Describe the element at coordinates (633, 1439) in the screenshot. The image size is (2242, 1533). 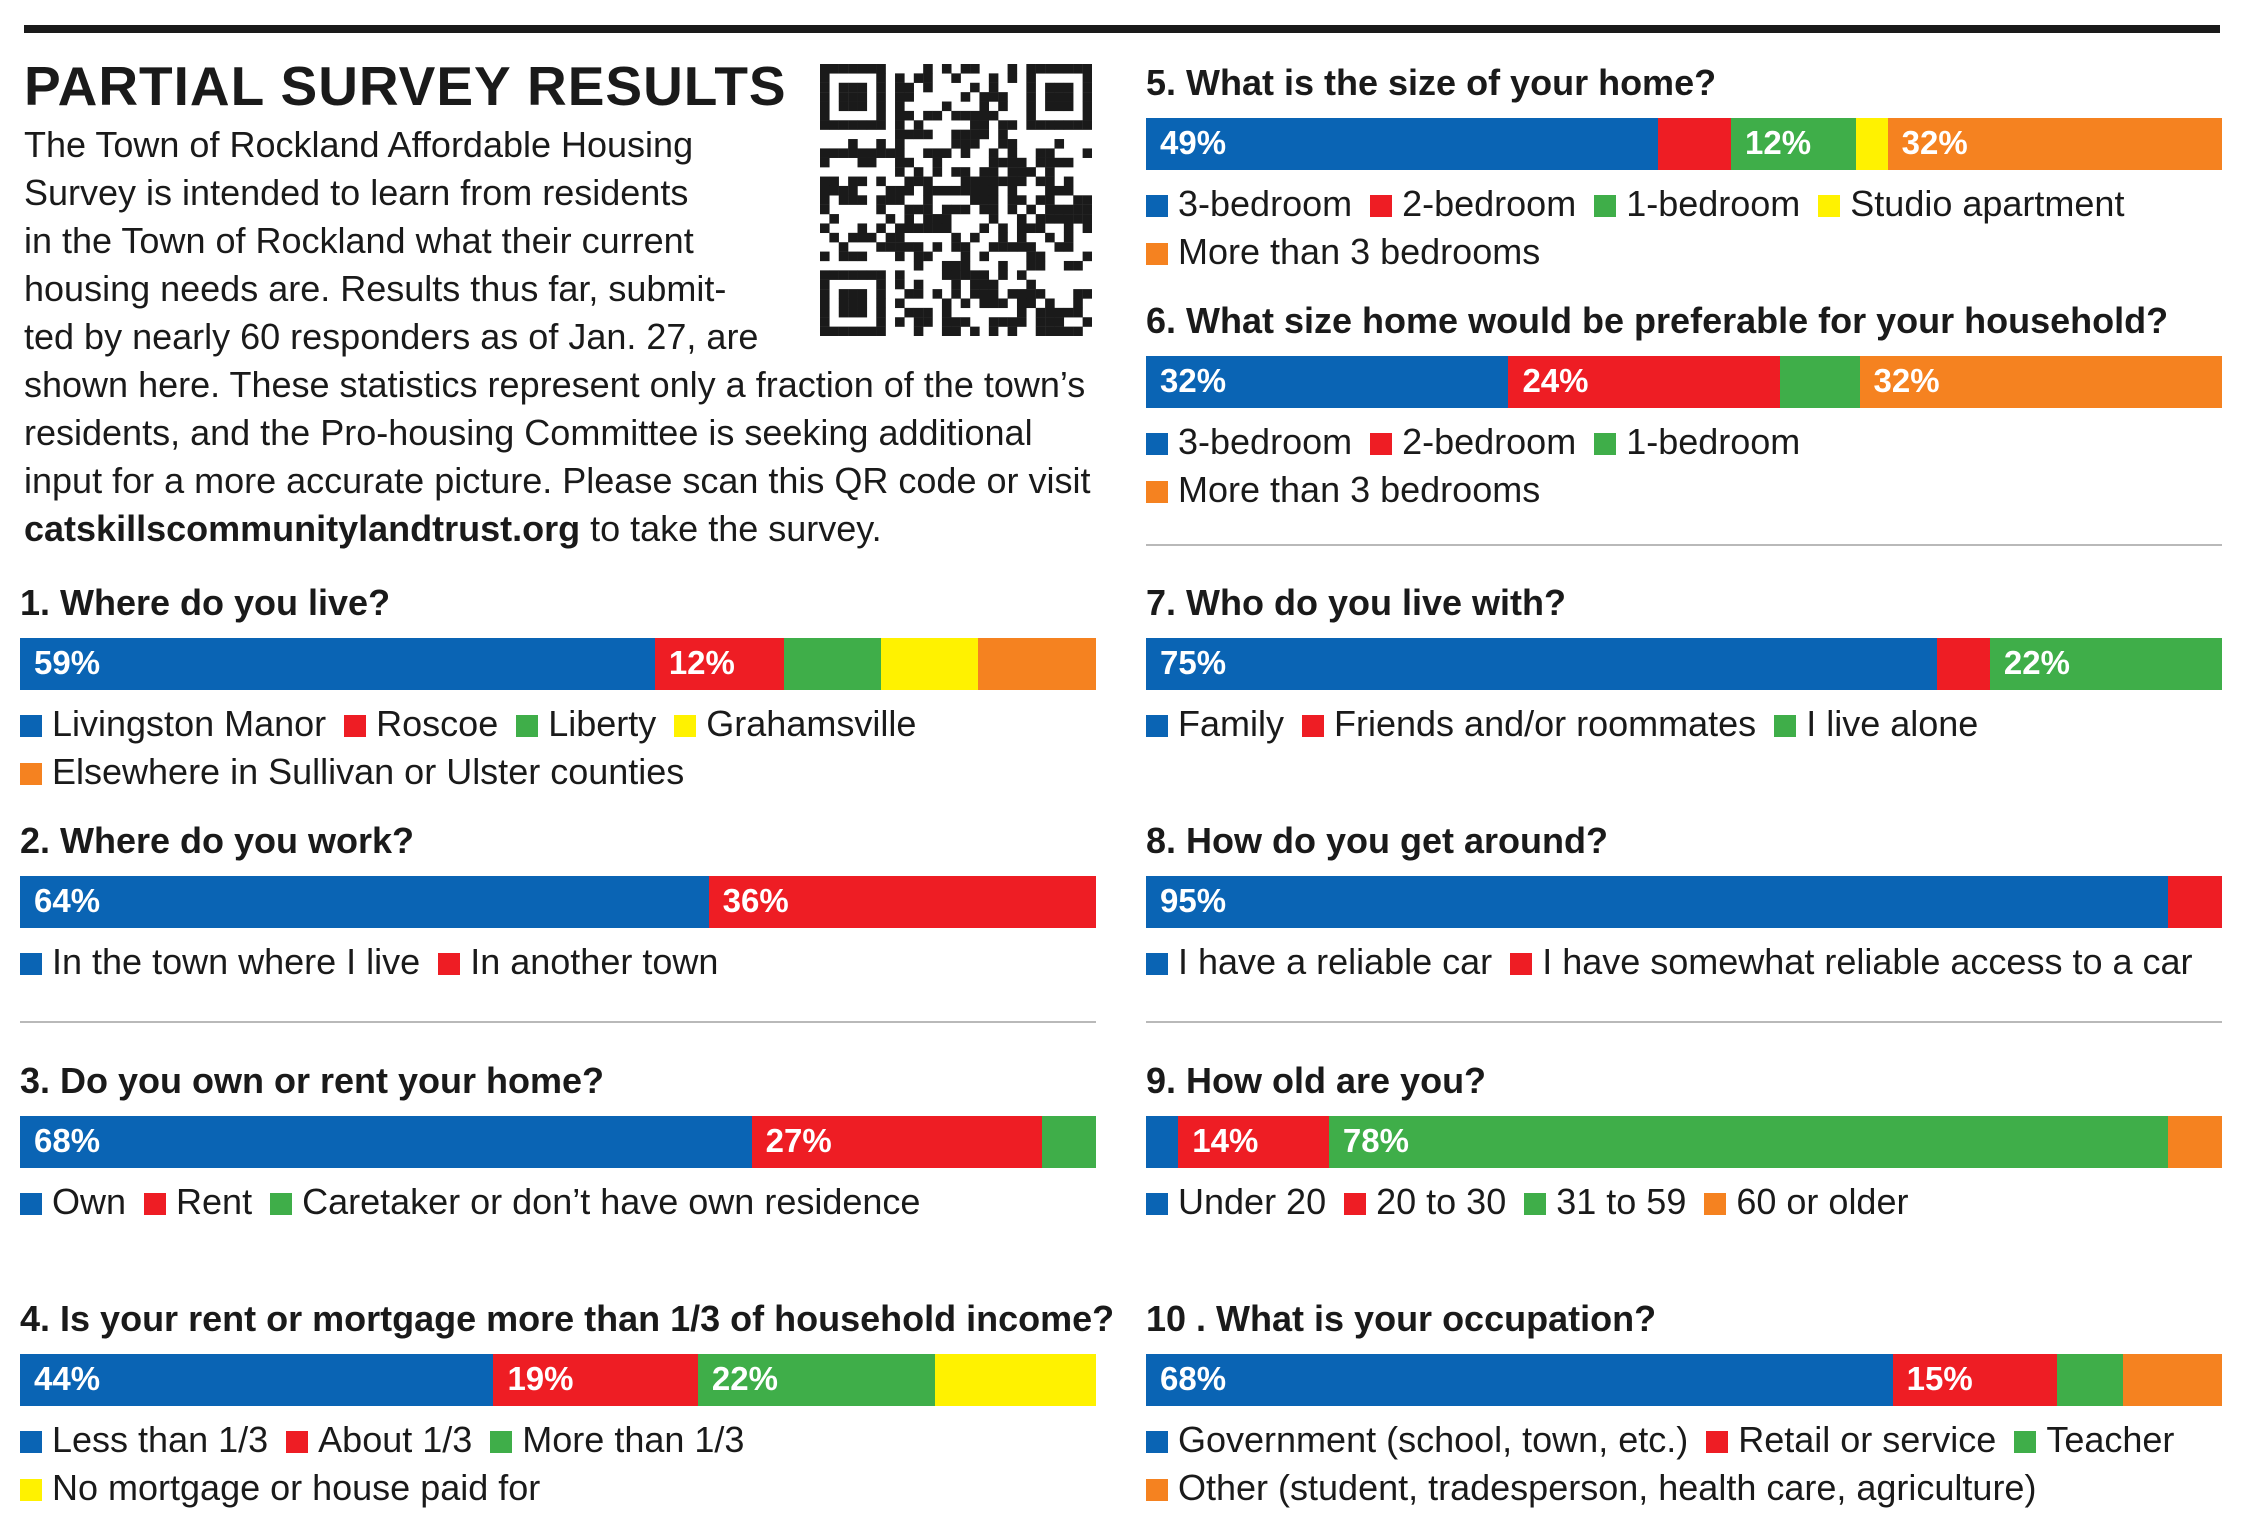
I see `legend-label: More than 1/3` at that location.